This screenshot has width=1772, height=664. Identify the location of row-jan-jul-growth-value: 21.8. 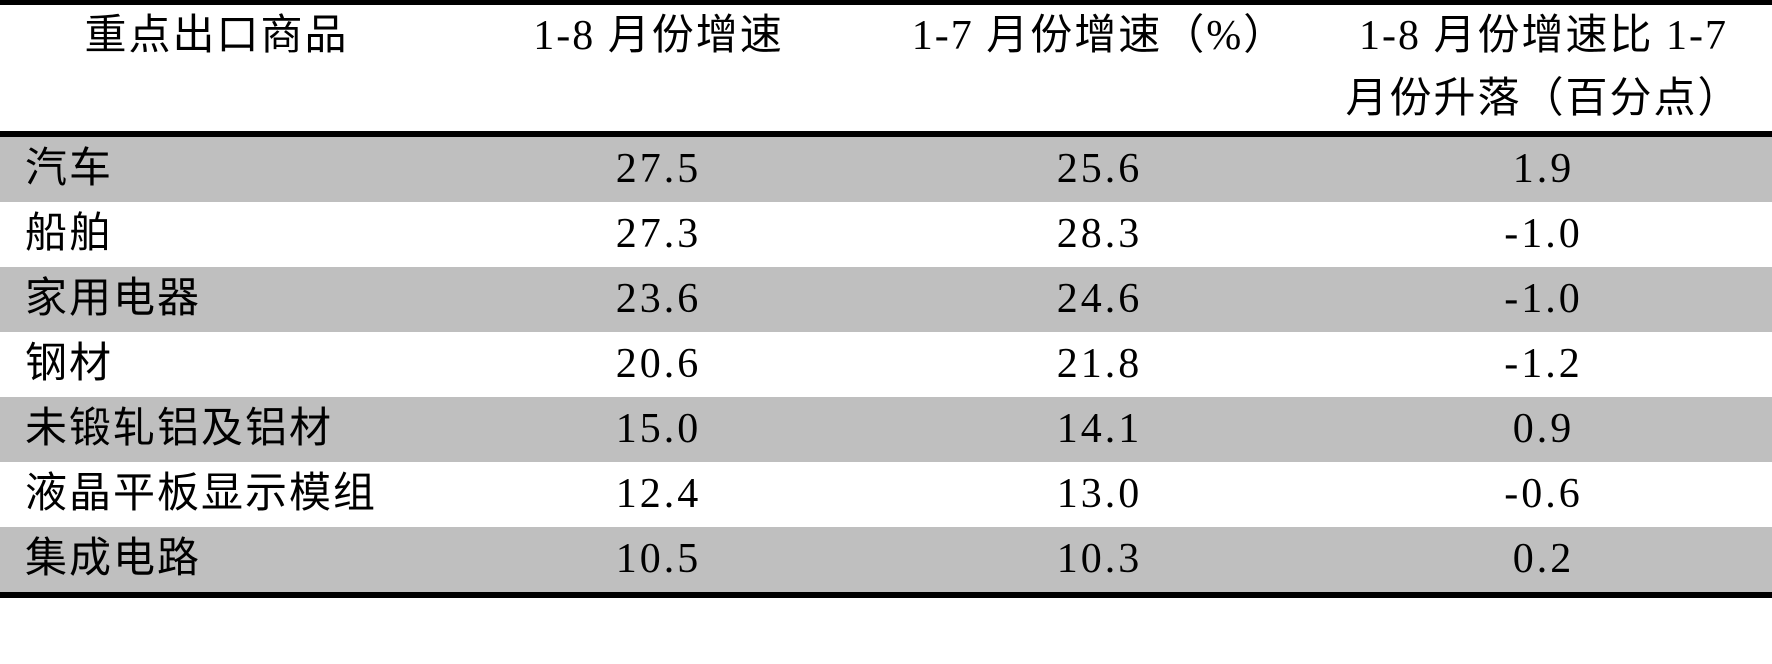
(1099, 364).